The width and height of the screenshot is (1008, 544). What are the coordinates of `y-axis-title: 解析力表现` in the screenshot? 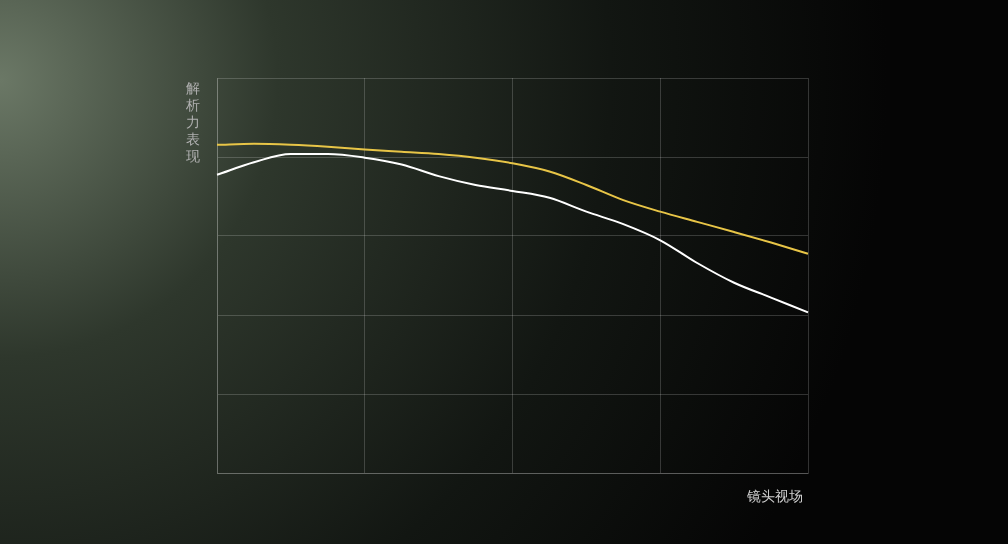 It's located at (193, 122).